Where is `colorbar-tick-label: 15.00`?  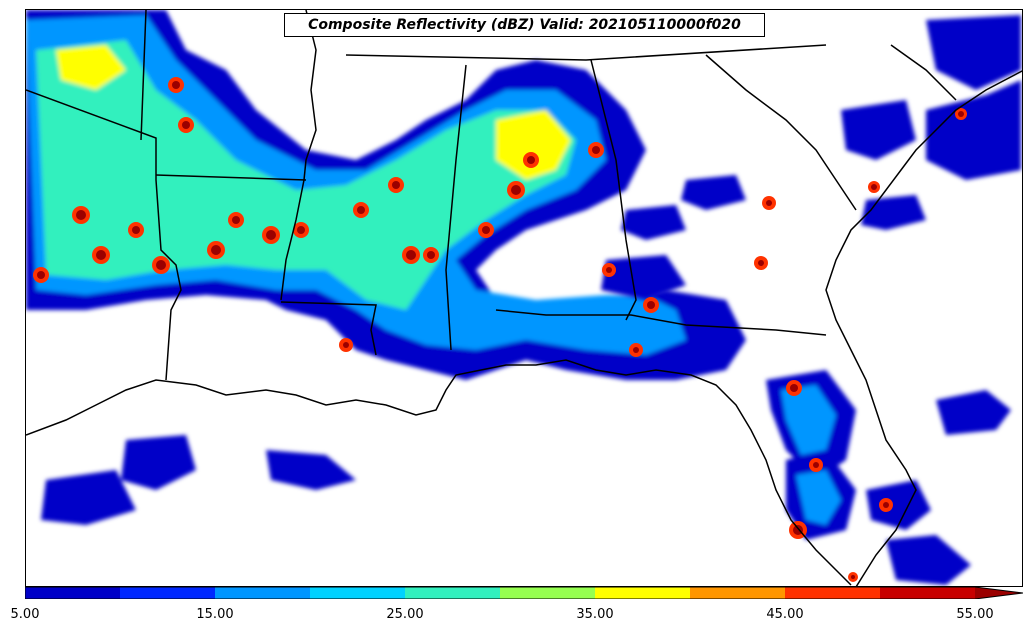 colorbar-tick-label: 15.00 is located at coordinates (215, 614).